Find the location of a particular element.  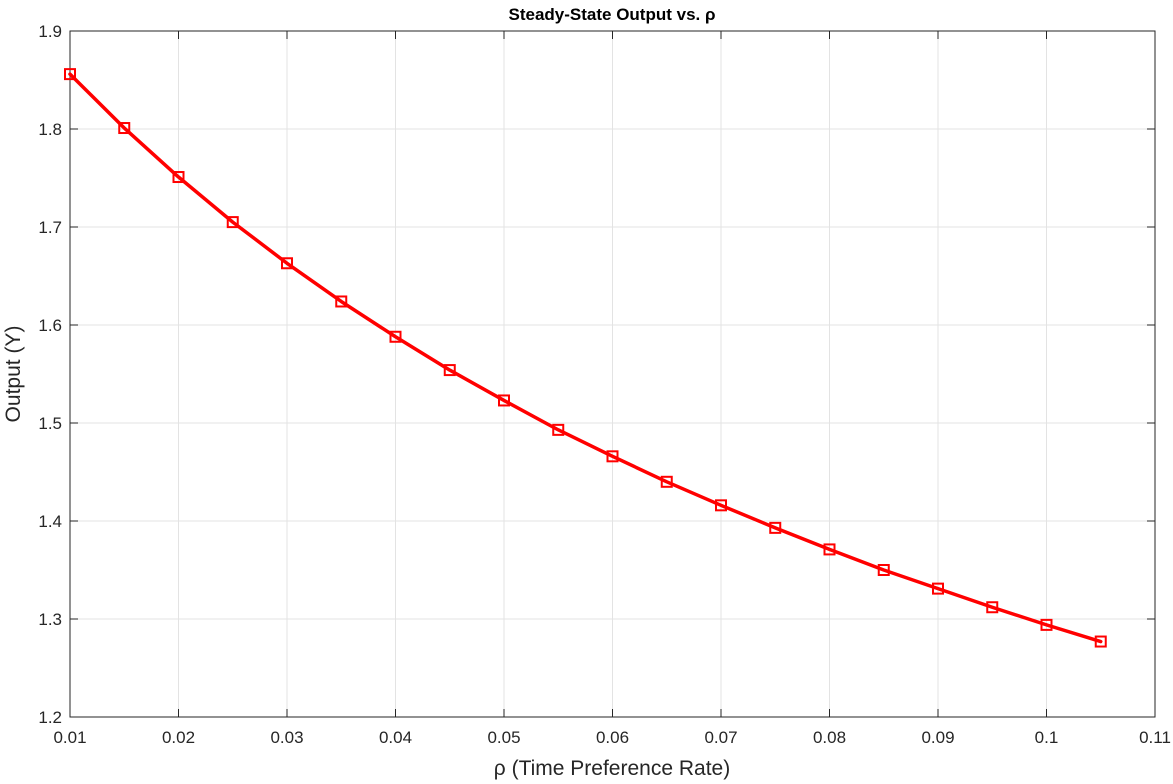

x-tick-label: 0.05 is located at coordinates (503, 737).